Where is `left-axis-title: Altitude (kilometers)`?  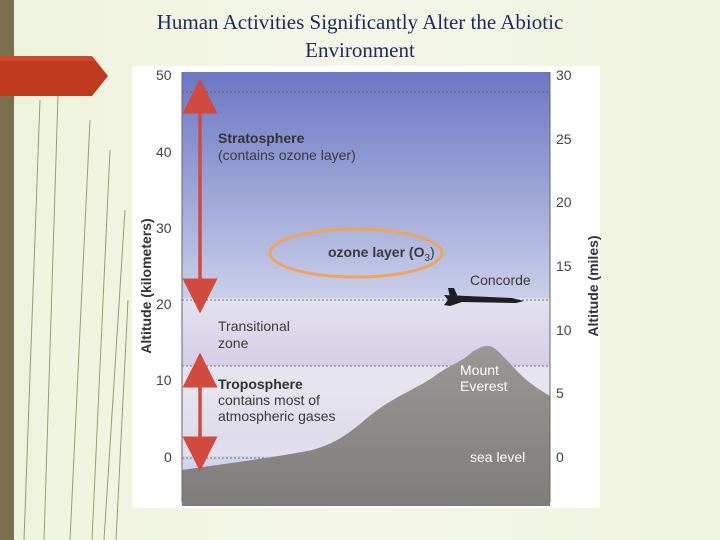 left-axis-title: Altitude (kilometers) is located at coordinates (146, 286).